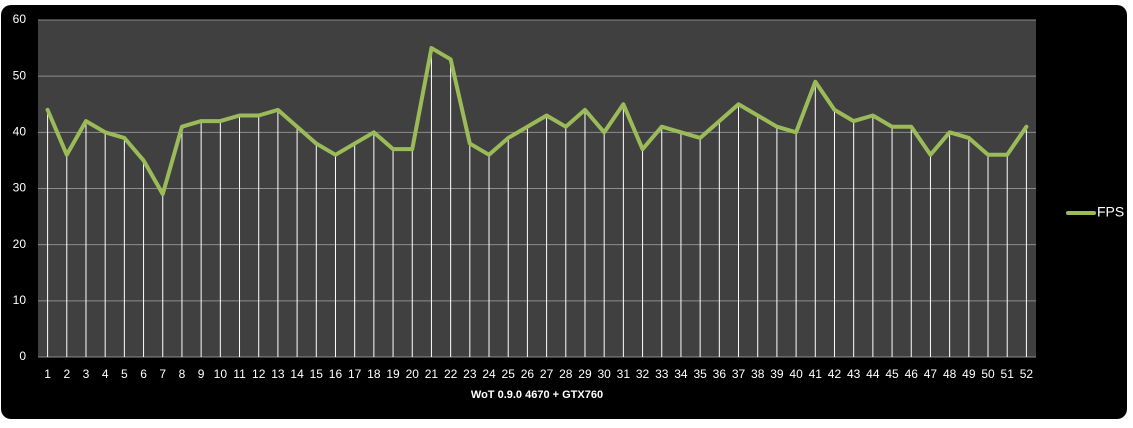 The width and height of the screenshot is (1133, 428). I want to click on y-tick-label: 30, so click(20, 188).